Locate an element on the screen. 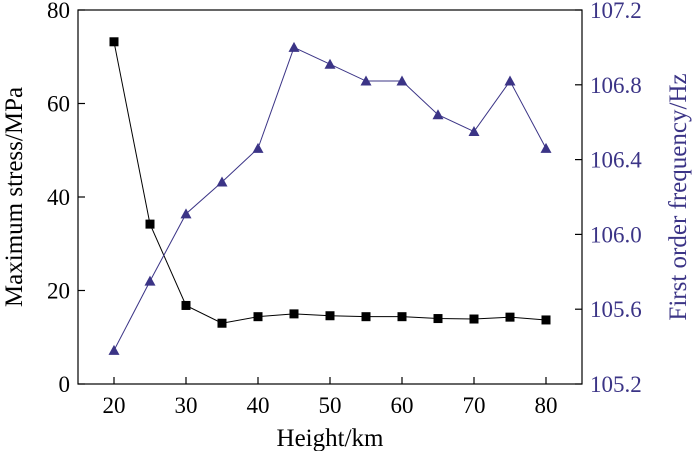 The height and width of the screenshot is (451, 700). right-tick-label: 106.4 is located at coordinates (616, 160).